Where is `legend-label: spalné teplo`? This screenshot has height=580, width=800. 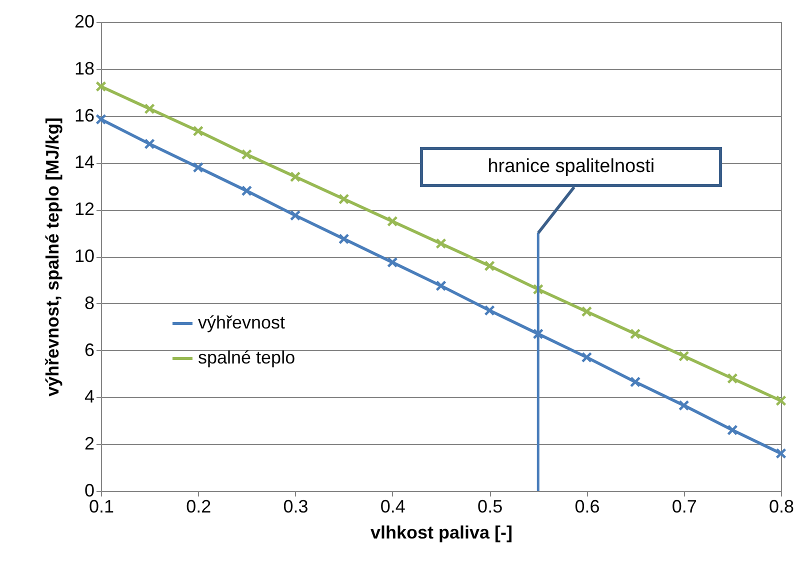
legend-label: spalné teplo is located at coordinates (247, 358).